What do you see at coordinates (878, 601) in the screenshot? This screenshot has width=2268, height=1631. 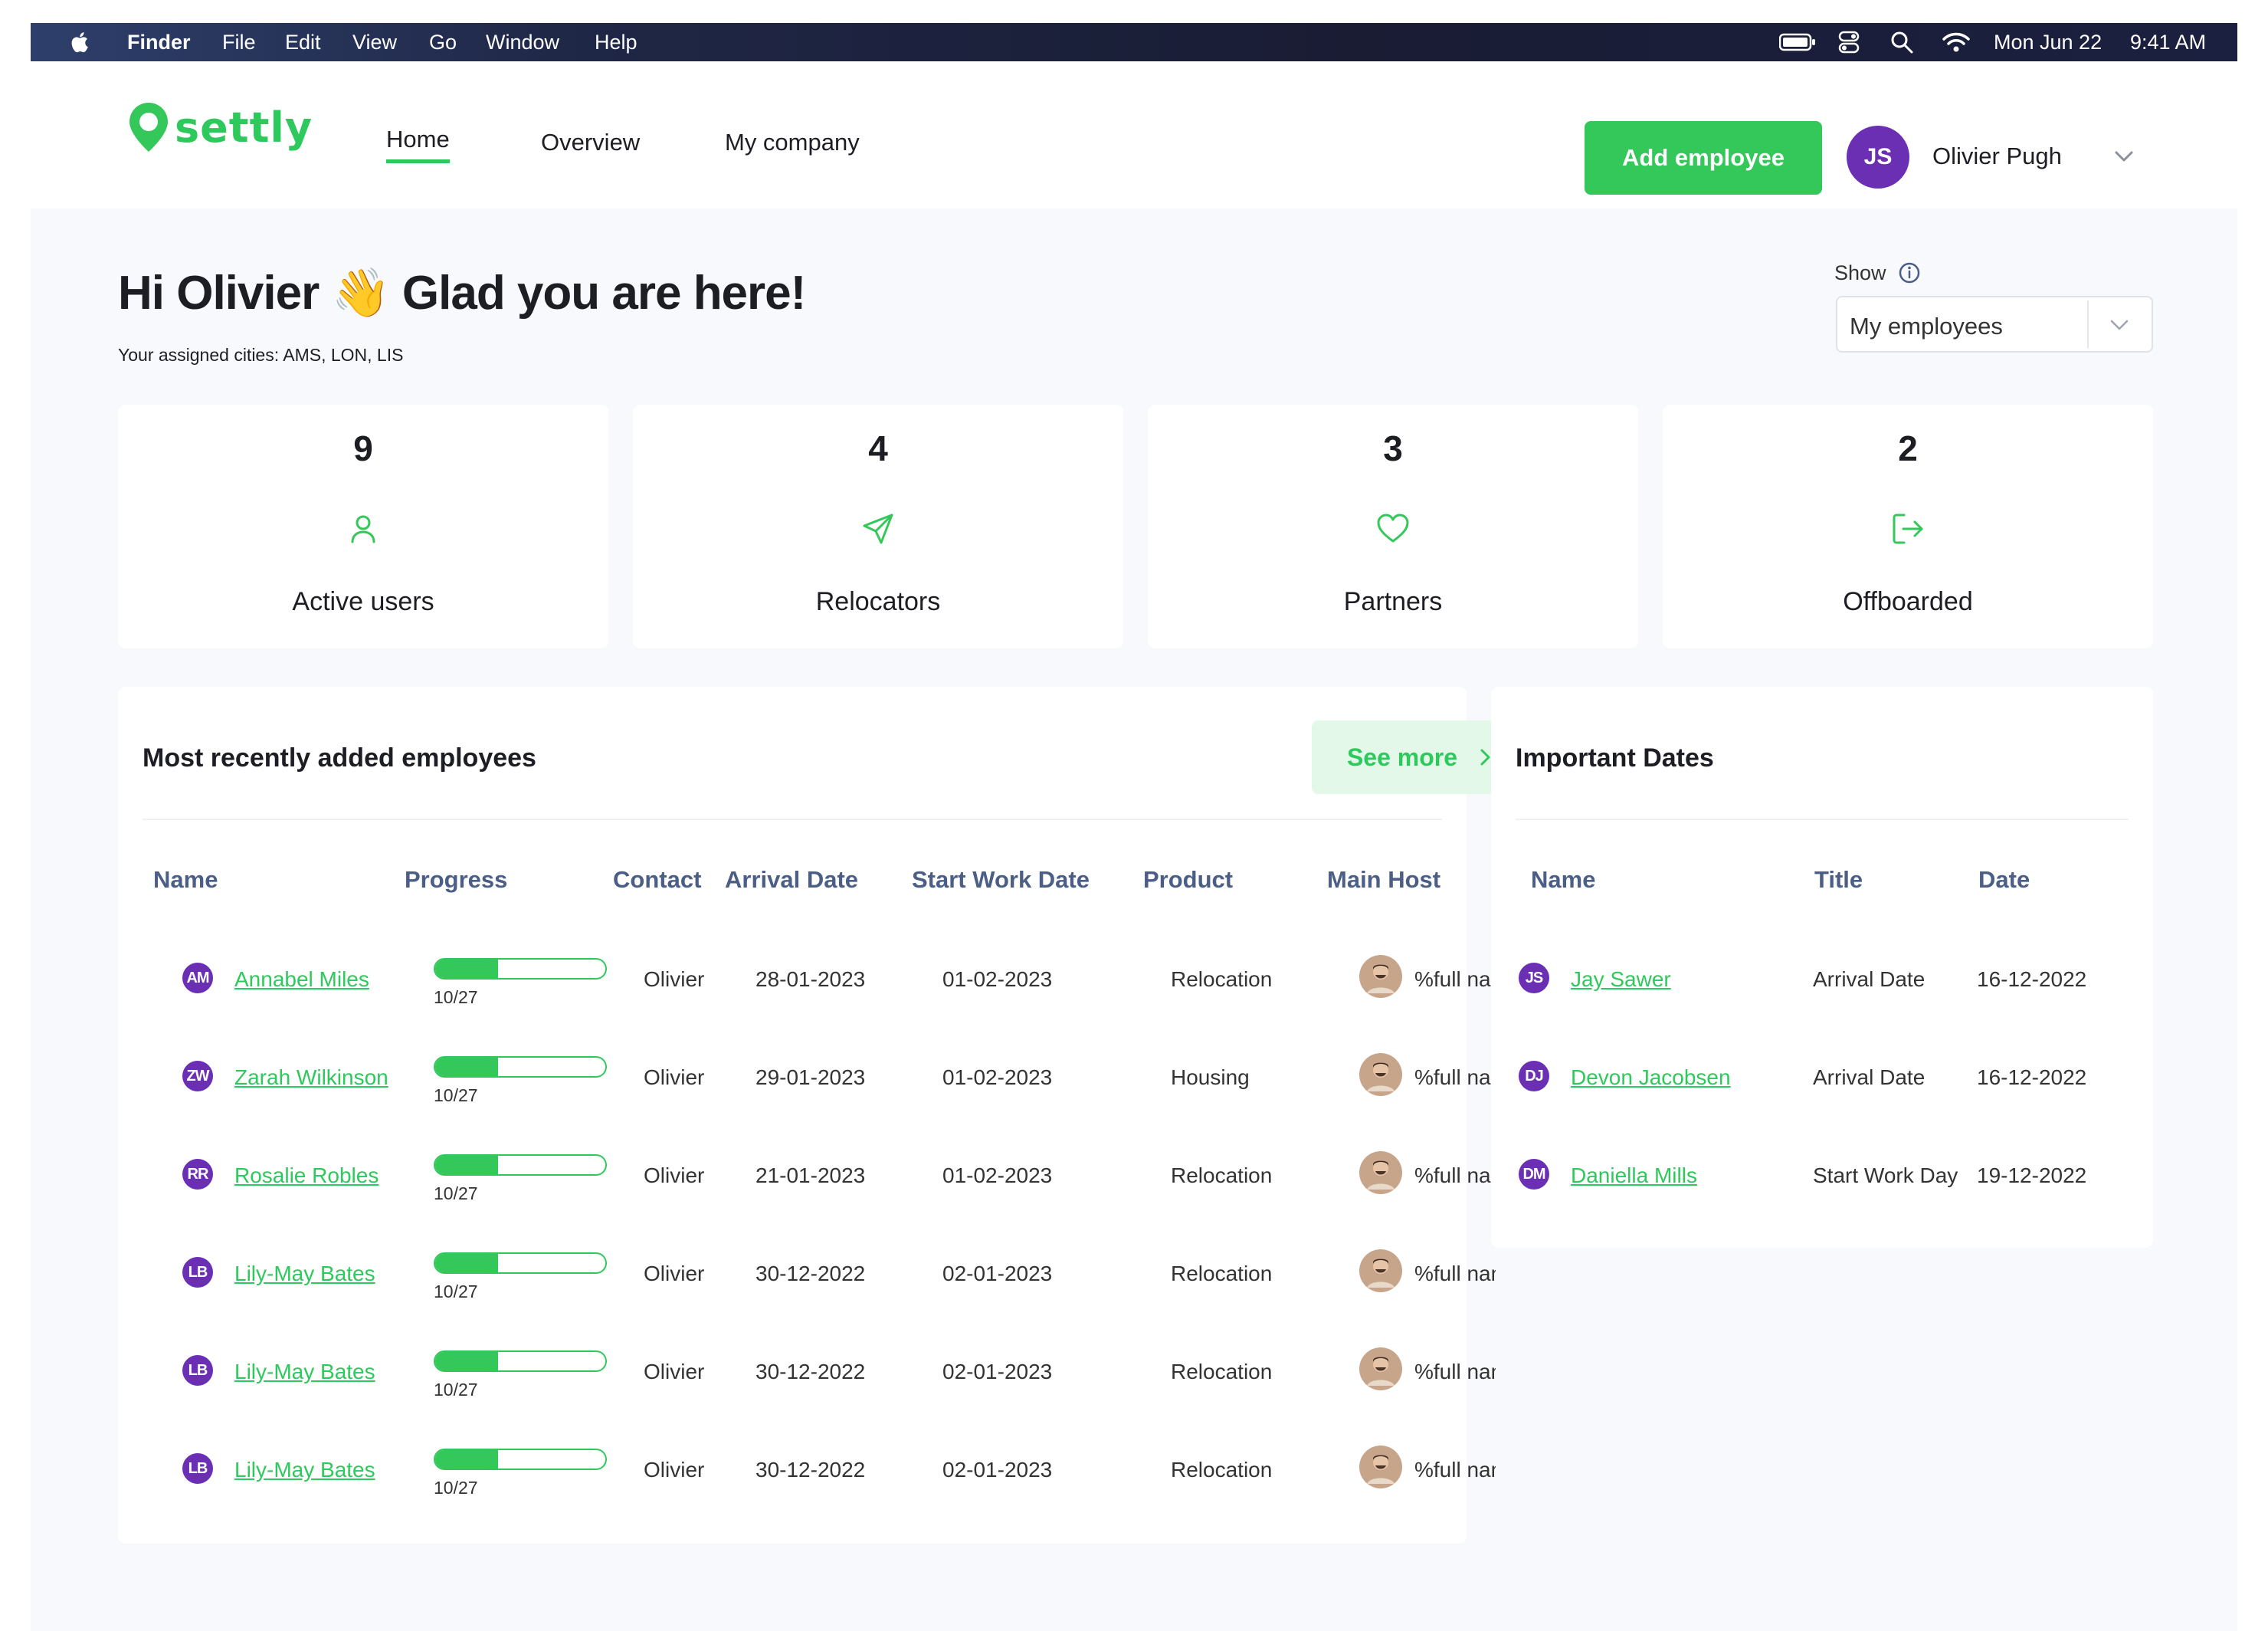 I see `stat-label: Relocators` at bounding box center [878, 601].